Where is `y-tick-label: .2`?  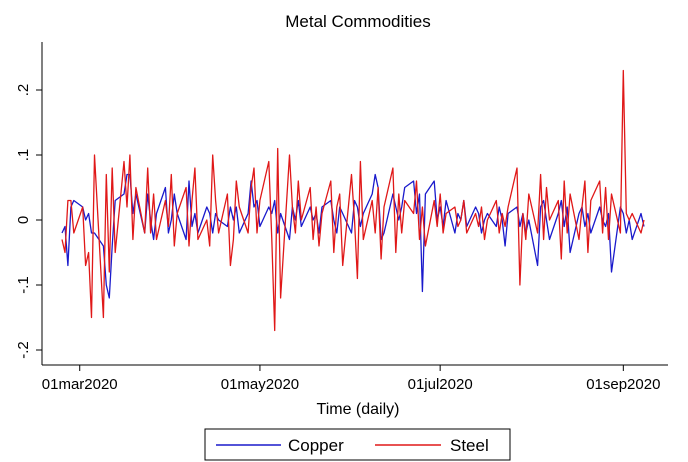
y-tick-label: .2 is located at coordinates (23, 90).